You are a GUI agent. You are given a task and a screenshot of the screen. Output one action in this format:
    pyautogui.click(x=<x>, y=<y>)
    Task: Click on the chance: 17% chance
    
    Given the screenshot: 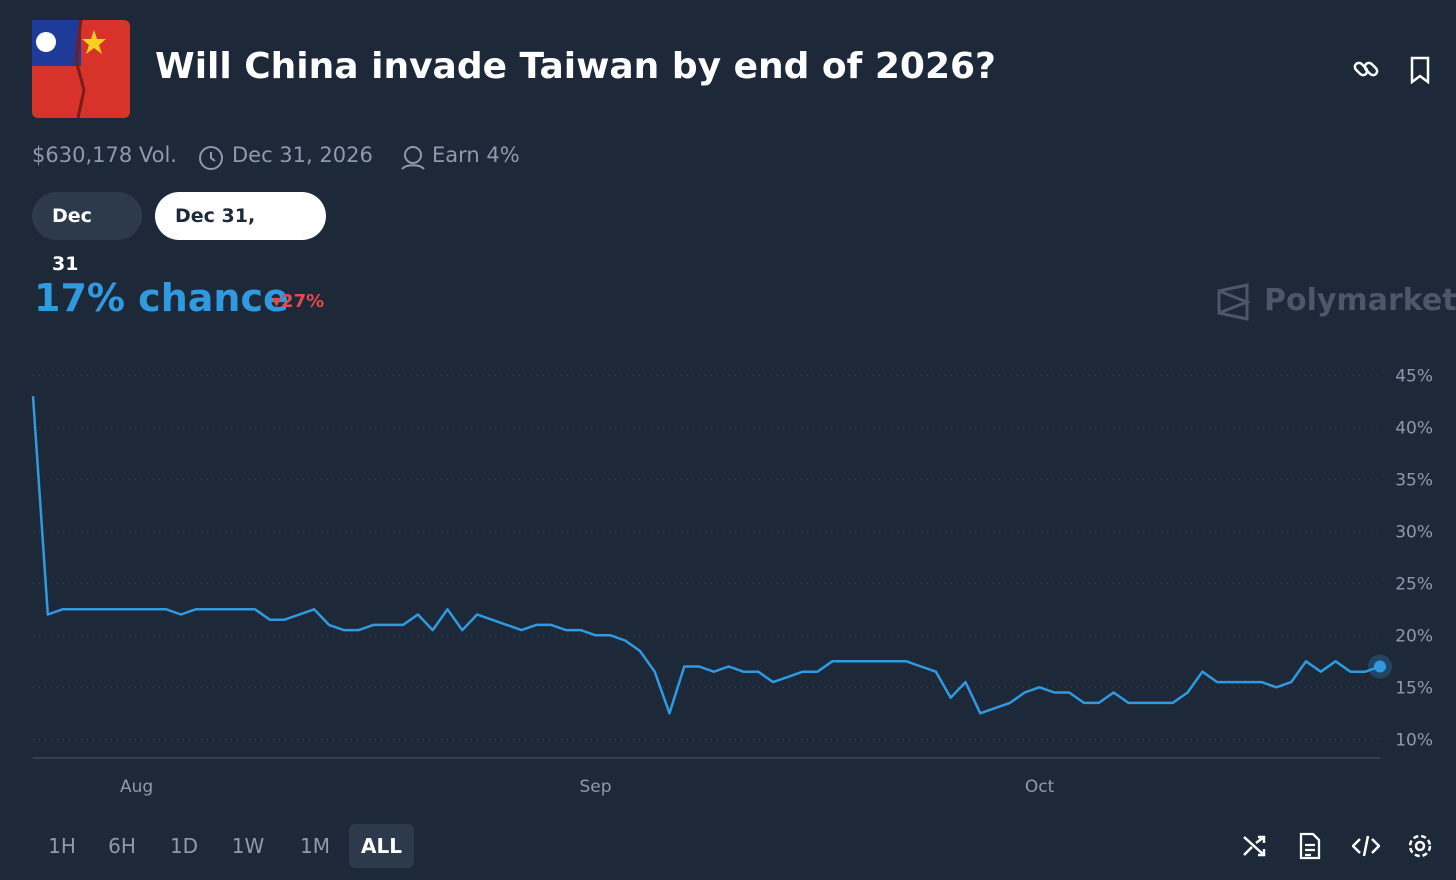 What is the action you would take?
    pyautogui.click(x=161, y=298)
    